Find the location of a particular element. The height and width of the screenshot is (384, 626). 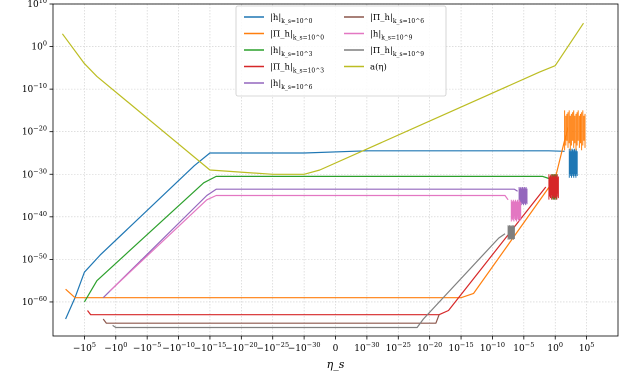

y-tick-label-exponent: −60 is located at coordinates (40, 299).